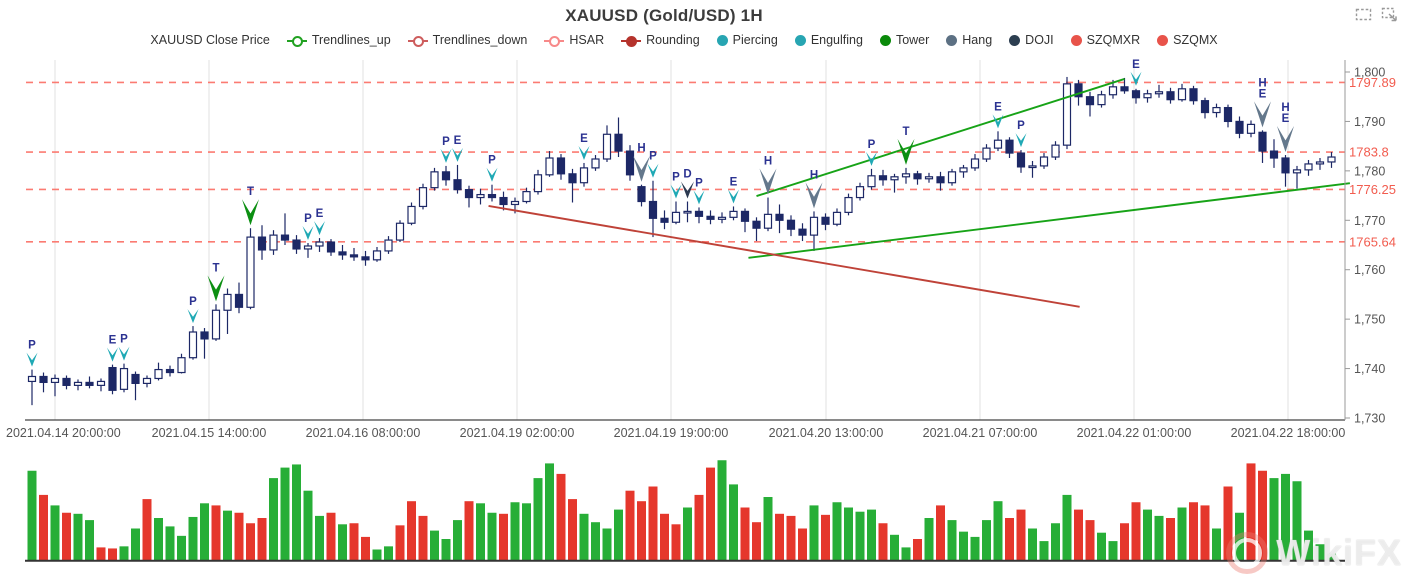  What do you see at coordinates (1134, 433) in the screenshot?
I see `x-axis-tick-label: 2021.04.22 01:00:00` at bounding box center [1134, 433].